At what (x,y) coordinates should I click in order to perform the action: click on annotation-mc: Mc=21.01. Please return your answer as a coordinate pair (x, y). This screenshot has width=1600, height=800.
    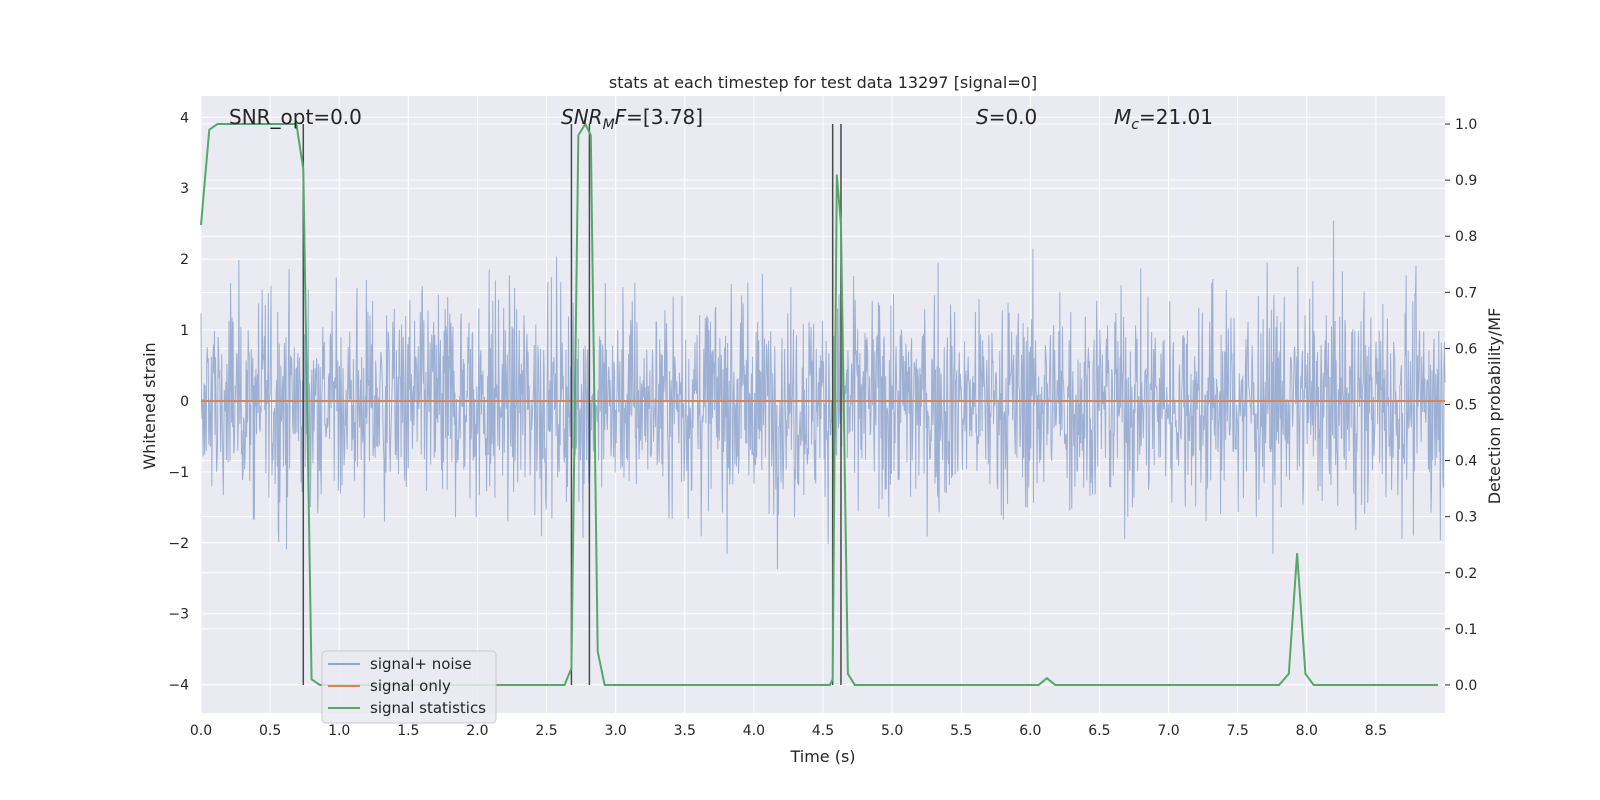
    Looking at the image, I should click on (1163, 119).